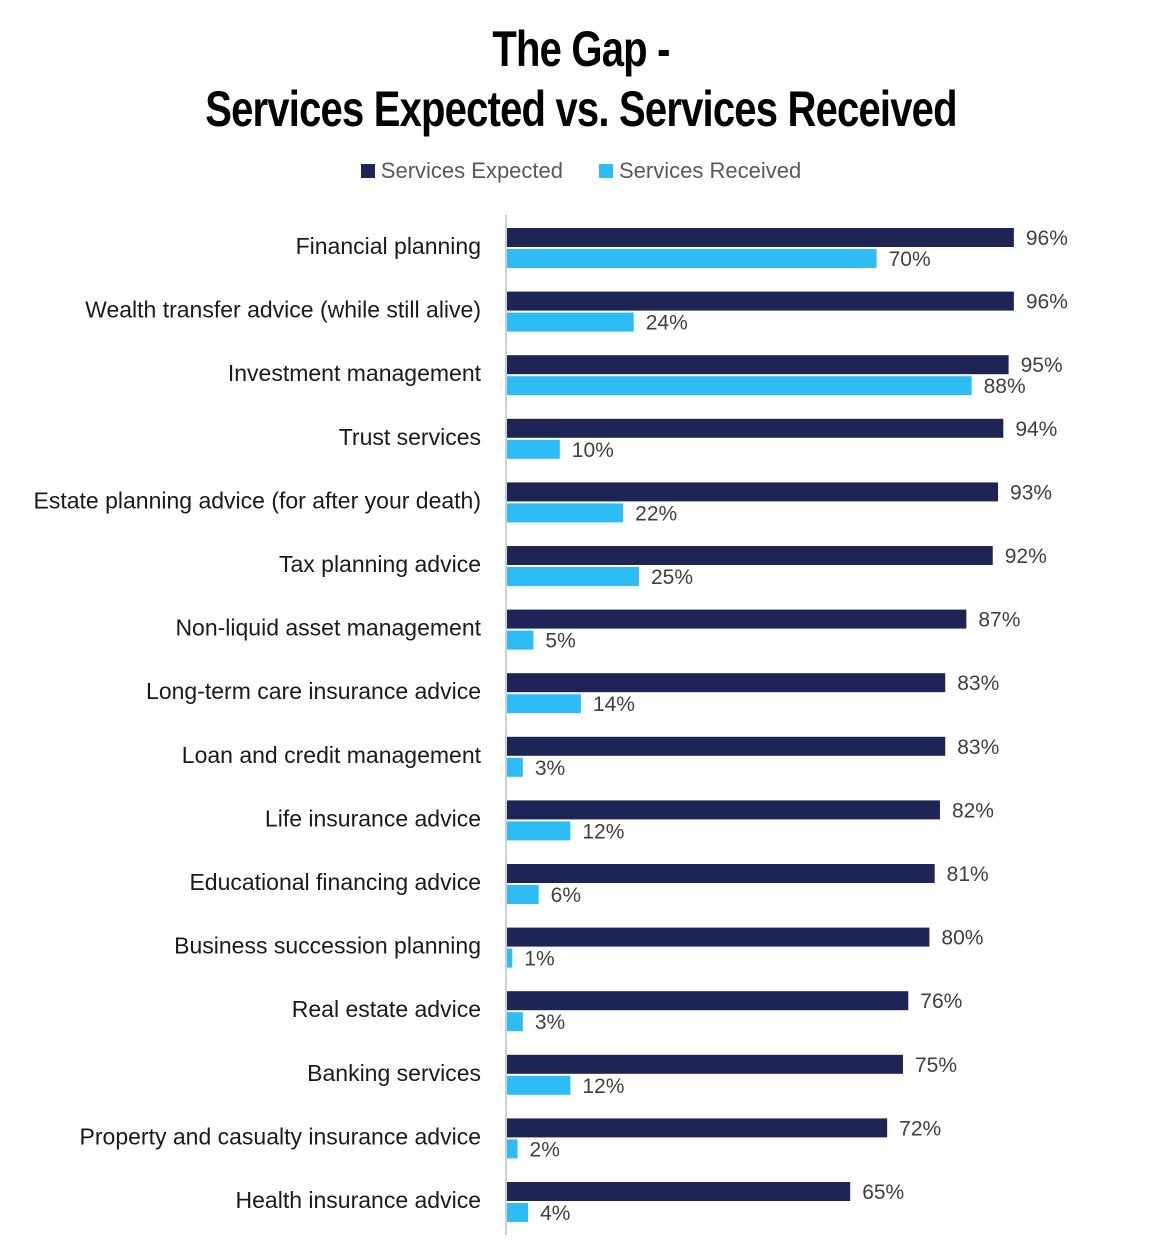  I want to click on category-label: Banking services, so click(394, 1073).